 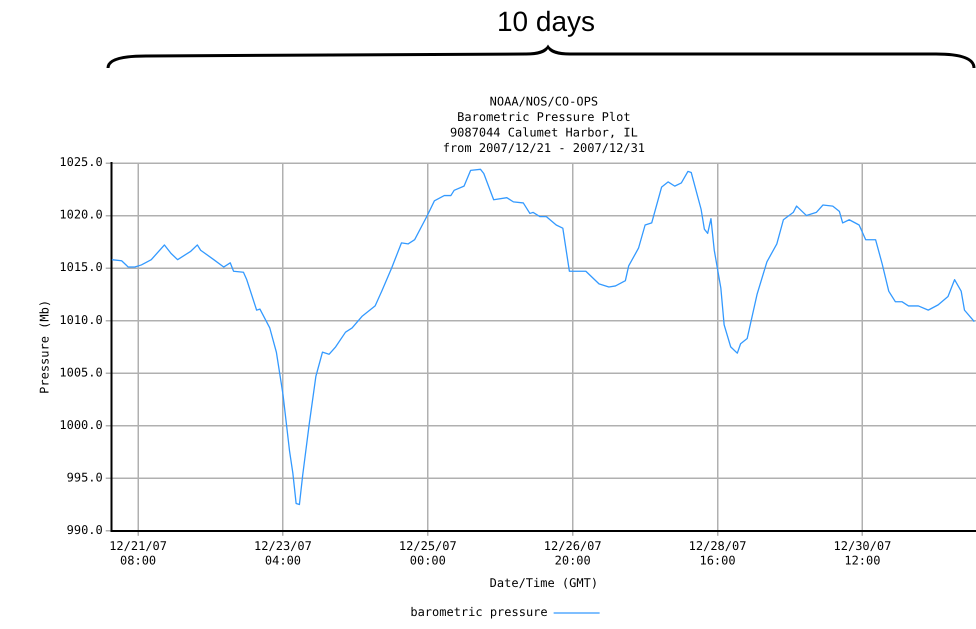 I want to click on x-tick-label: 12/30/07 12:00, so click(x=863, y=553).